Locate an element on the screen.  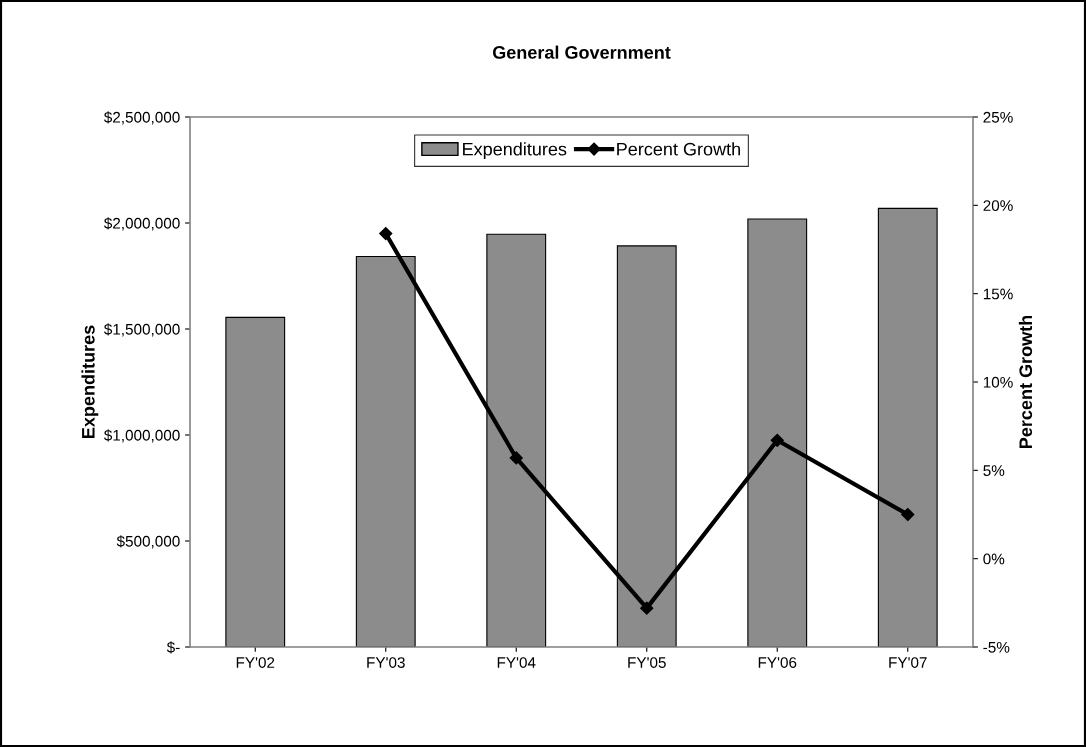
y-tick-label: $500,000 is located at coordinates (148, 542).